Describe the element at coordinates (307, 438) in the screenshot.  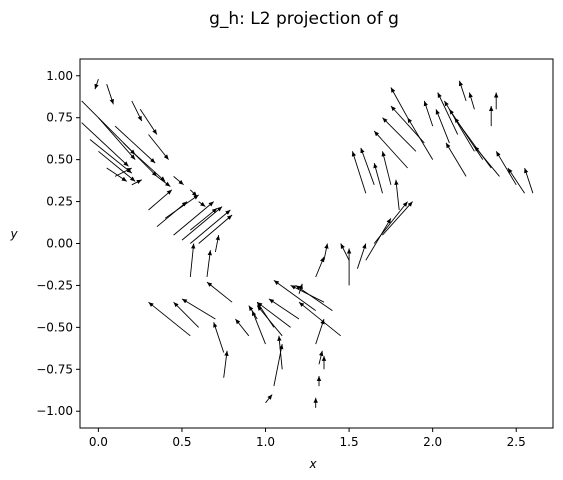
I see `x-axis: 0.0 0.5 1.0 1.5 2.0 2.5` at that location.